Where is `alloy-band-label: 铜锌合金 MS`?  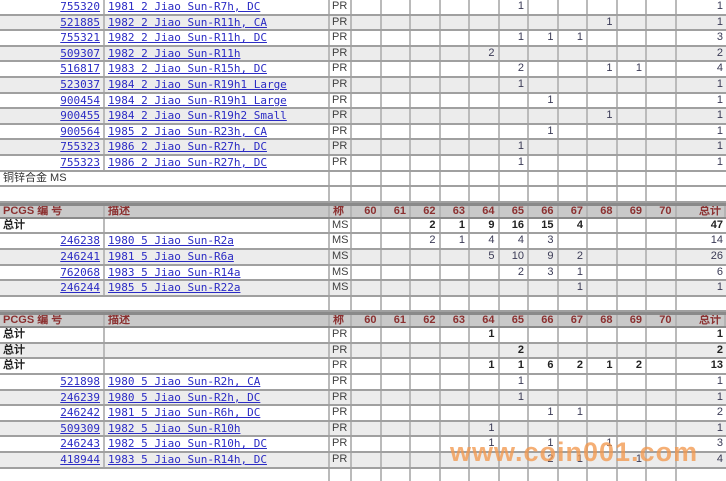 alloy-band-label: 铜锌合金 MS is located at coordinates (165, 178).